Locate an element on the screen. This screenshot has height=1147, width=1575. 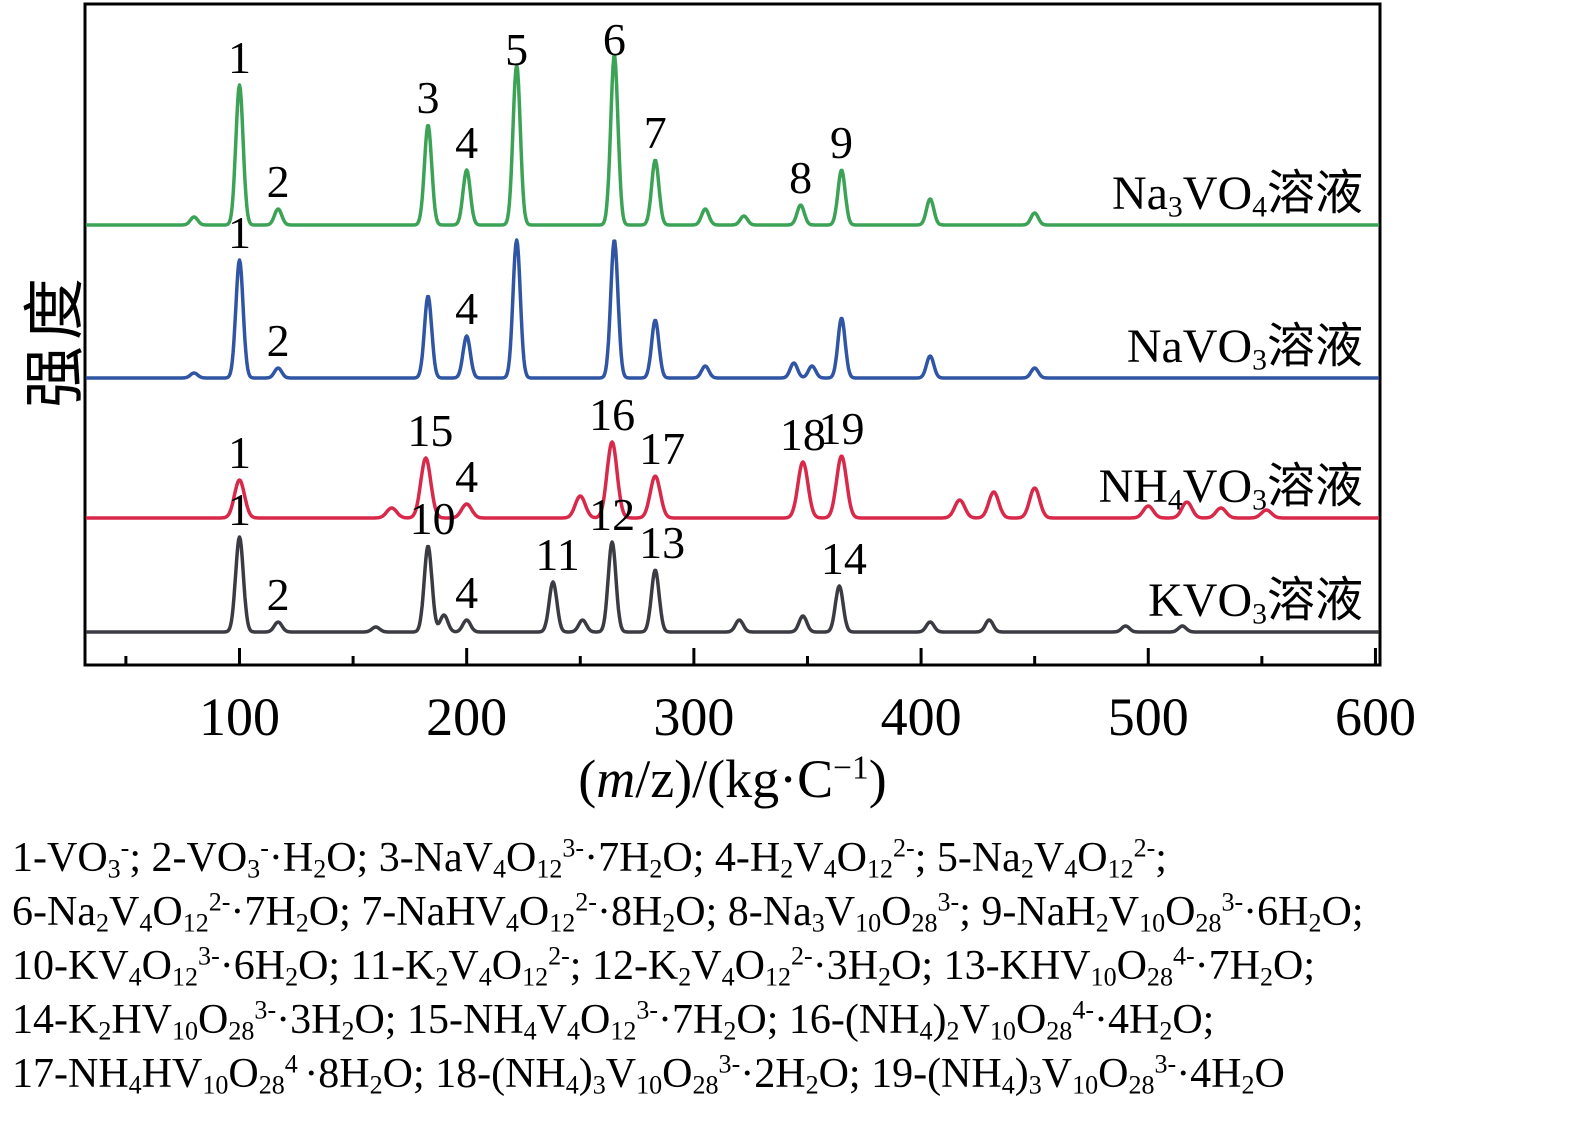
peak-label-15: 15 is located at coordinates (430, 430).